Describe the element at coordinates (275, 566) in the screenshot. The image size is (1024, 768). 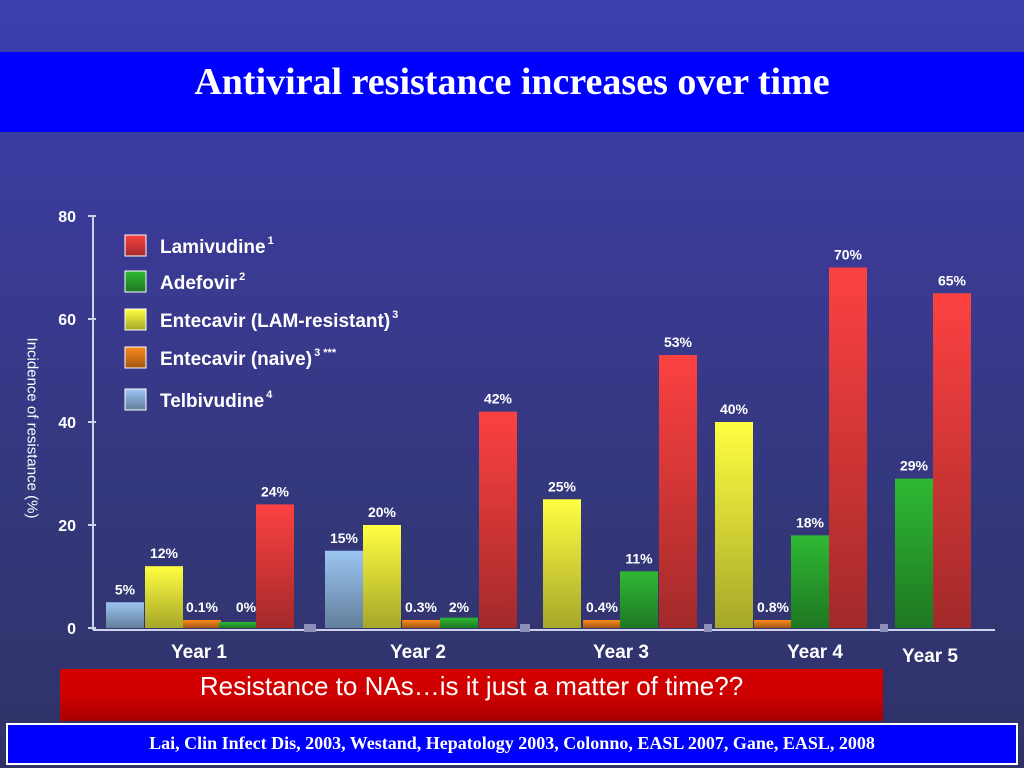
I see `bar-year-1-lamivudine` at that location.